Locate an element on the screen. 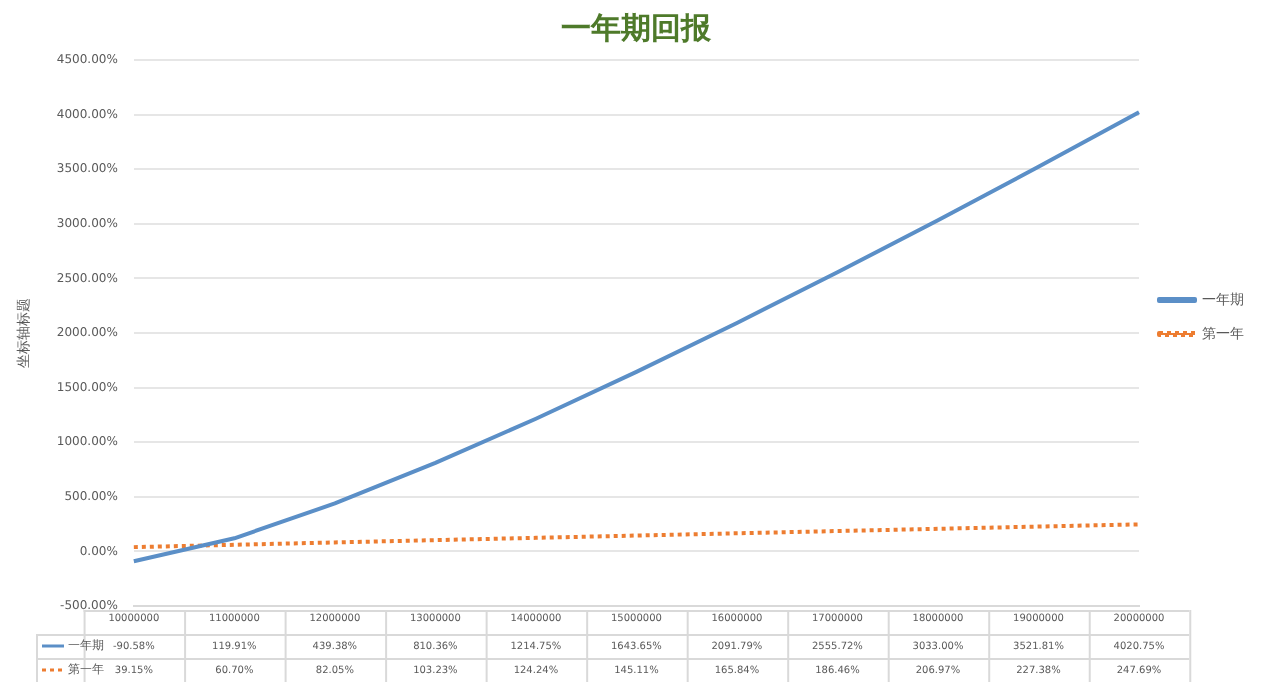 The width and height of the screenshot is (1280, 682). chart-title: 一年期回报 is located at coordinates (637, 27).